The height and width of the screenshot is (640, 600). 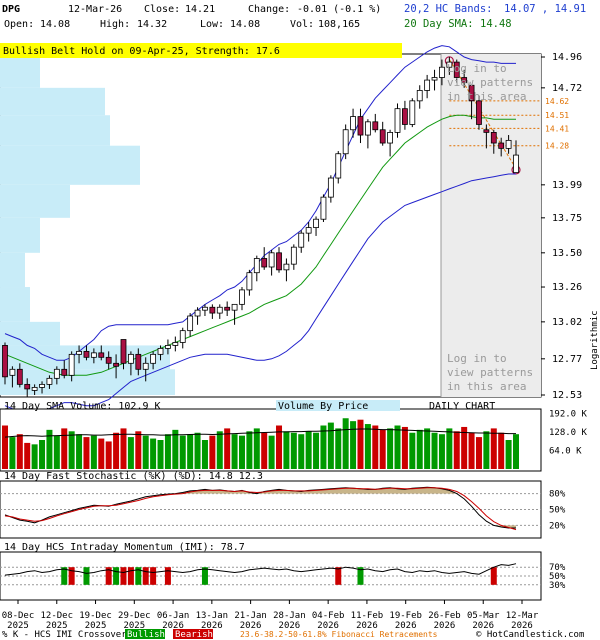 I want to click on date-label: 29-Dec, so click(x=134, y=616).